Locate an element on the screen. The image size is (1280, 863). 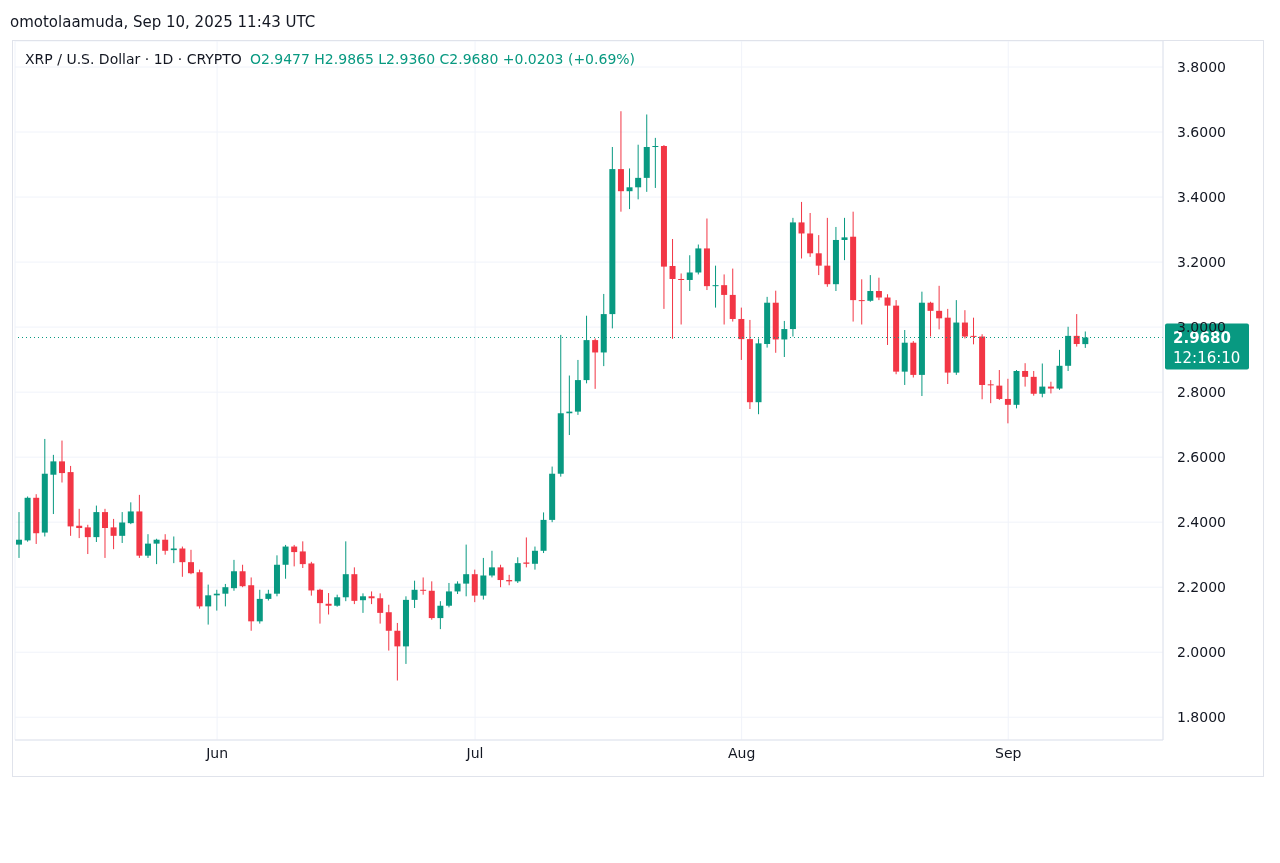
text: O2.9477 H2.9865 L2.9360 C2.9680 +0.0203 (+0.69%) is located at coordinates (442, 59).